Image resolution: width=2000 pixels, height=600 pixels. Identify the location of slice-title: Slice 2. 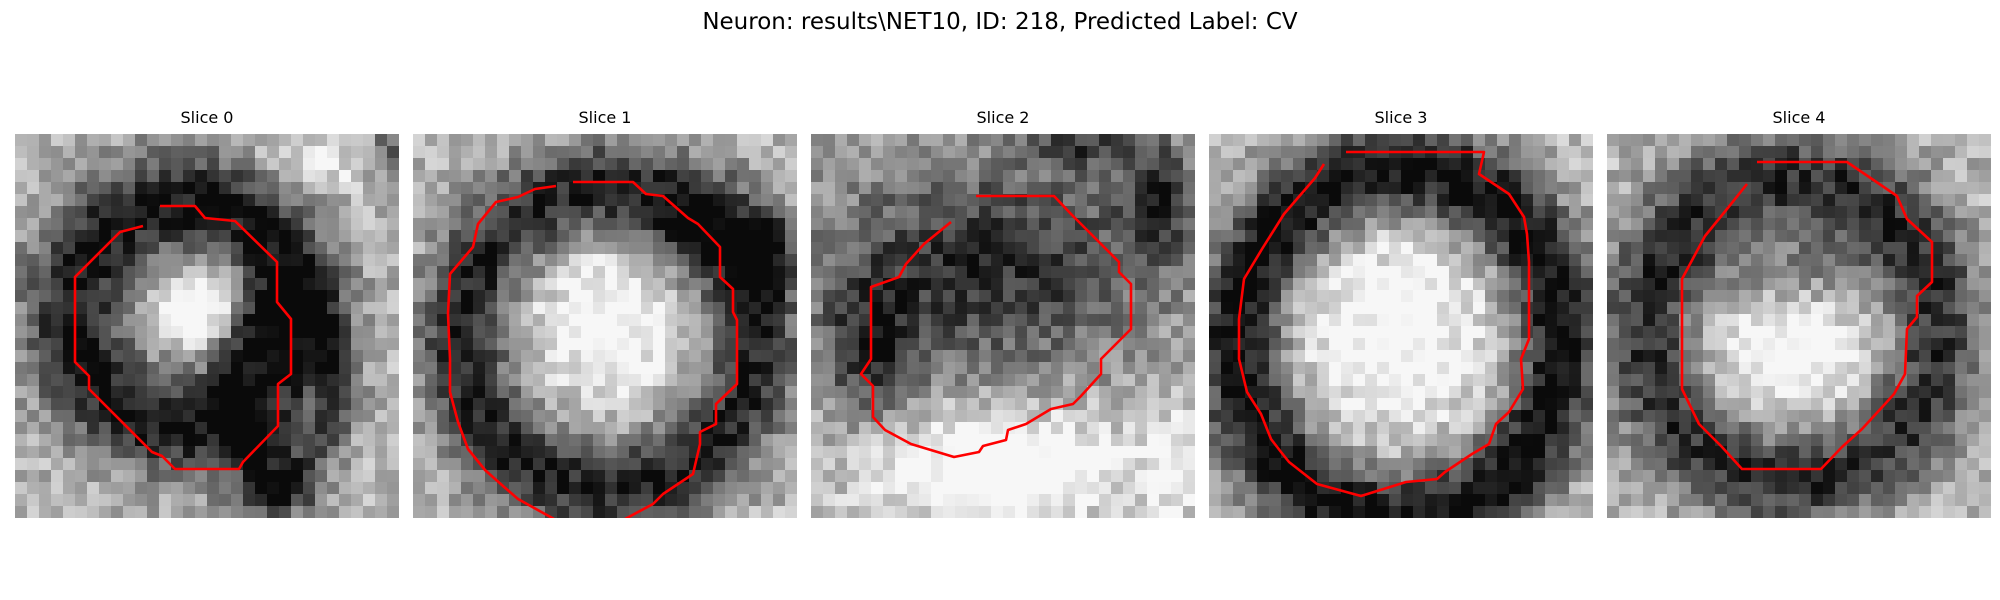
(1003, 117).